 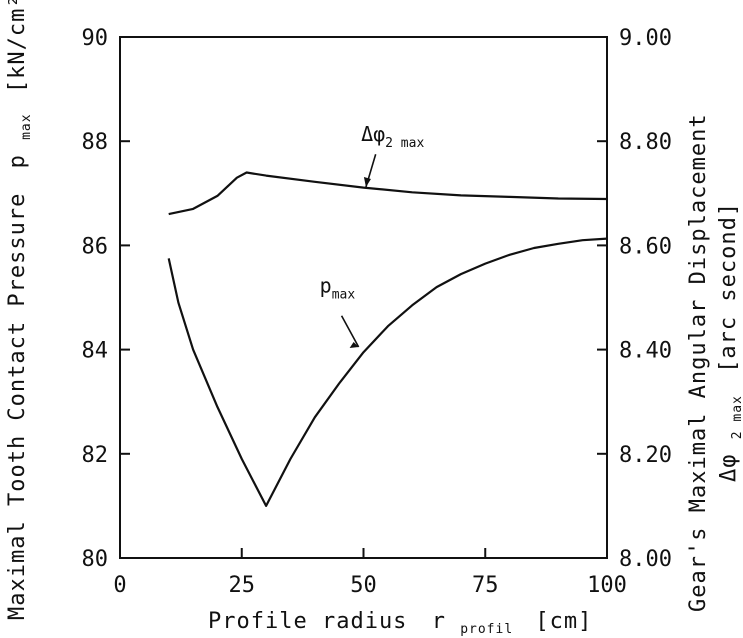 I want to click on x-tick-label: 50, so click(x=363, y=585).